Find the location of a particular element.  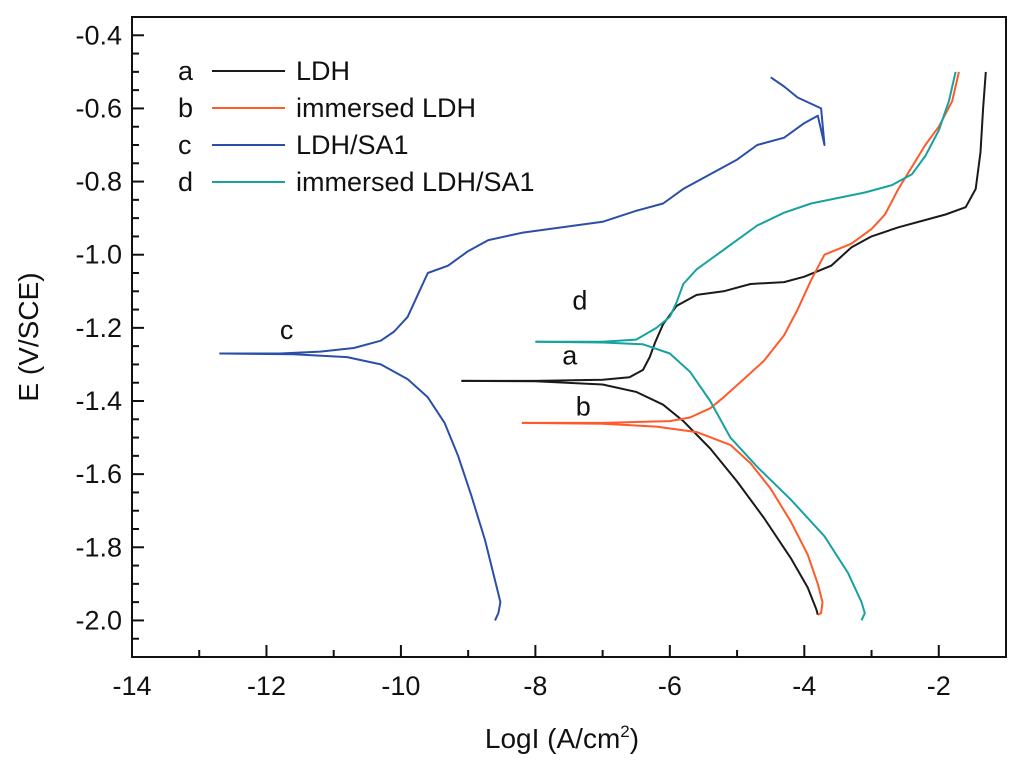

y-axis-title: E (V/SCE) is located at coordinates (28, 336).